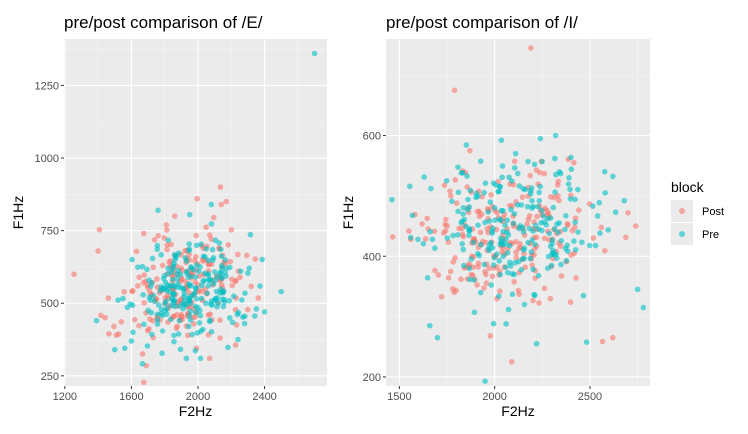 This screenshot has height=434, width=748. I want to click on legend: block Post Pre, so click(697, 212).